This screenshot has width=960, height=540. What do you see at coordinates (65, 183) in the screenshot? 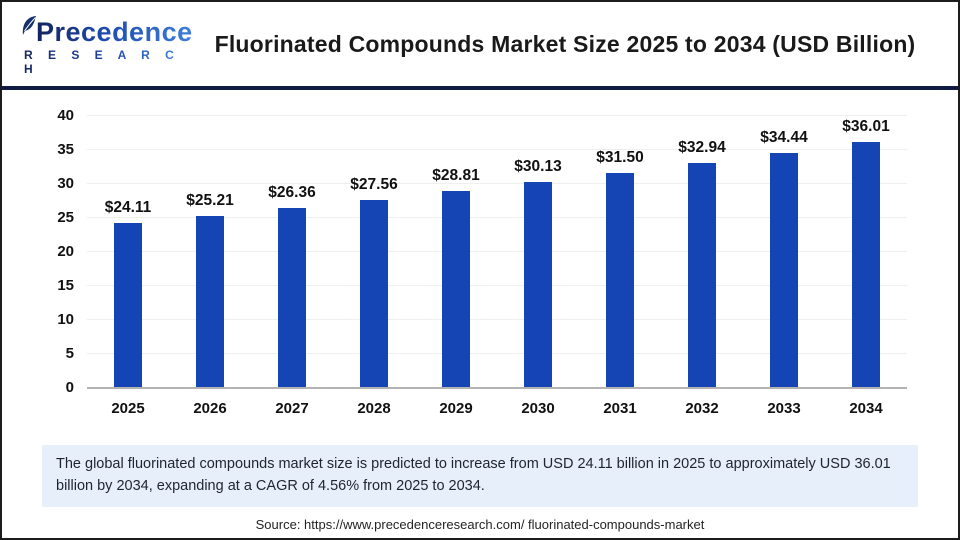
I see `y-axis-tick-label: 30` at bounding box center [65, 183].